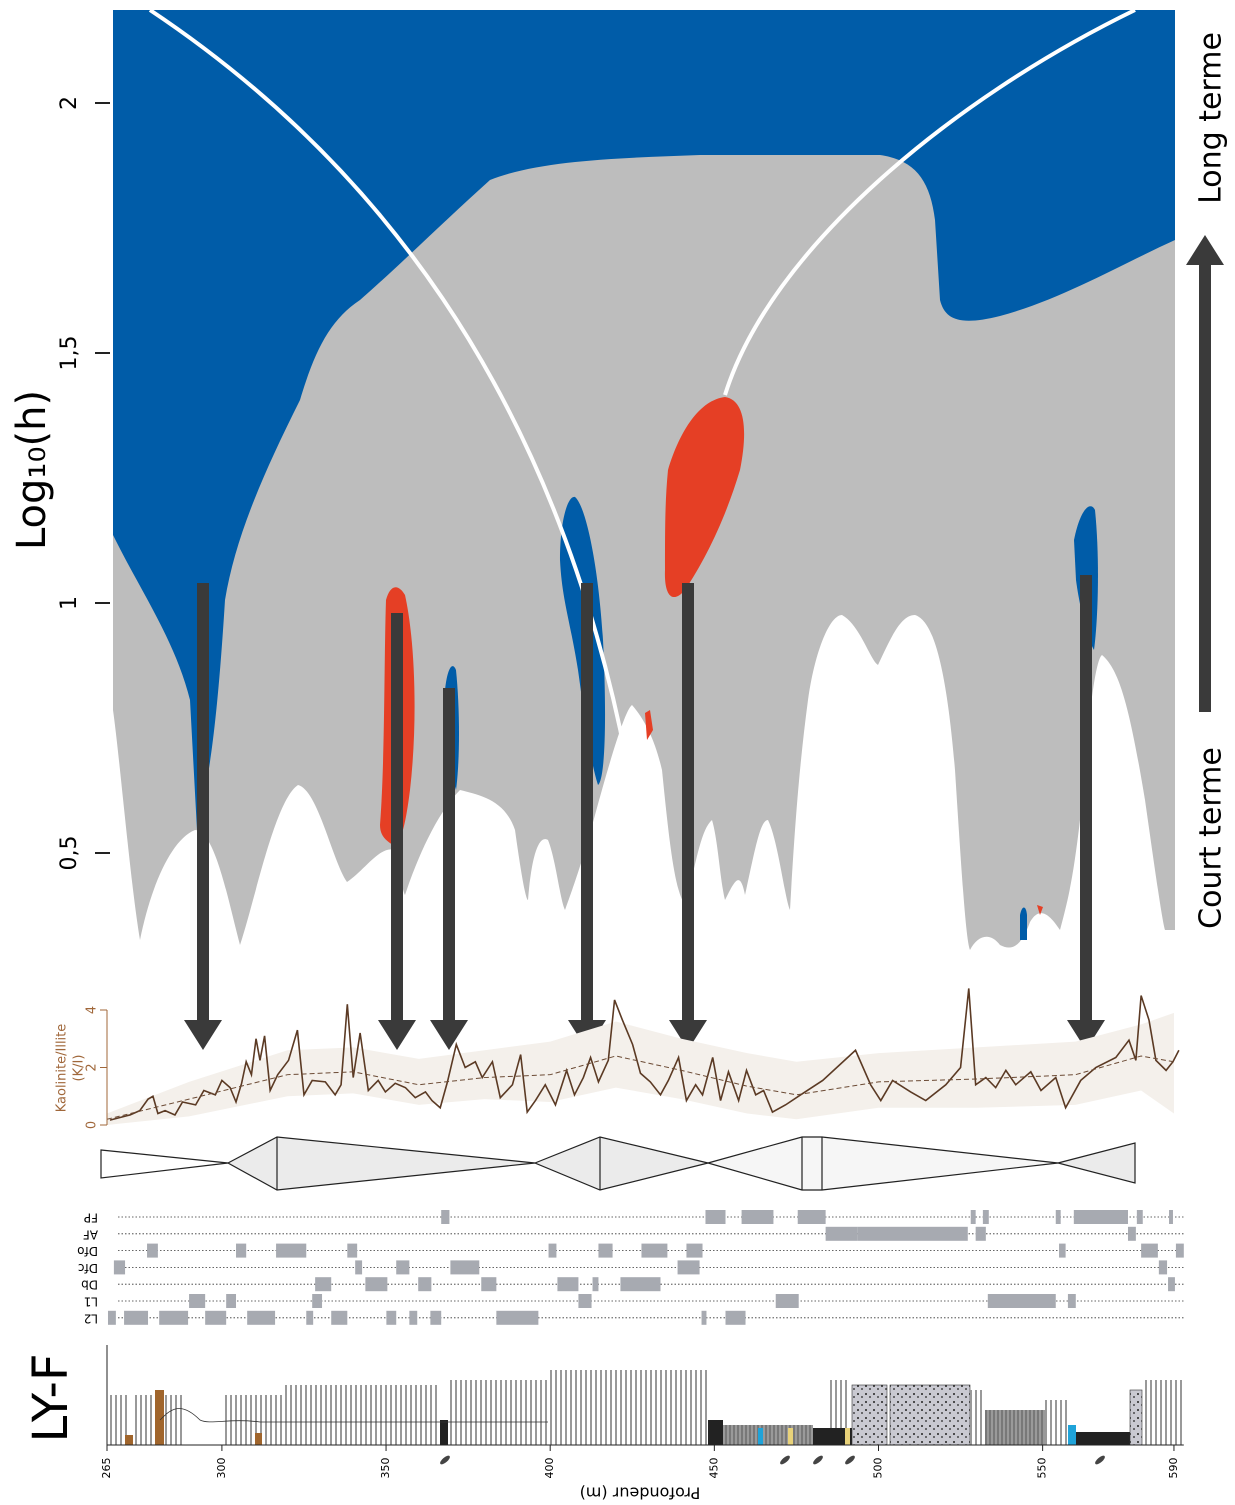  What do you see at coordinates (69, 103) in the screenshot?
I see `y-tick-label: 2` at bounding box center [69, 103].